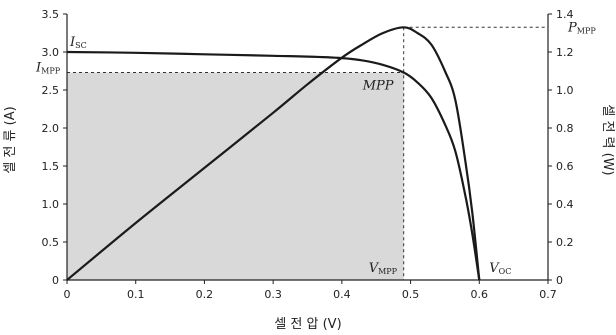 The height and width of the screenshot is (335, 616). I want to click on isc-label: ISC, so click(78, 42).